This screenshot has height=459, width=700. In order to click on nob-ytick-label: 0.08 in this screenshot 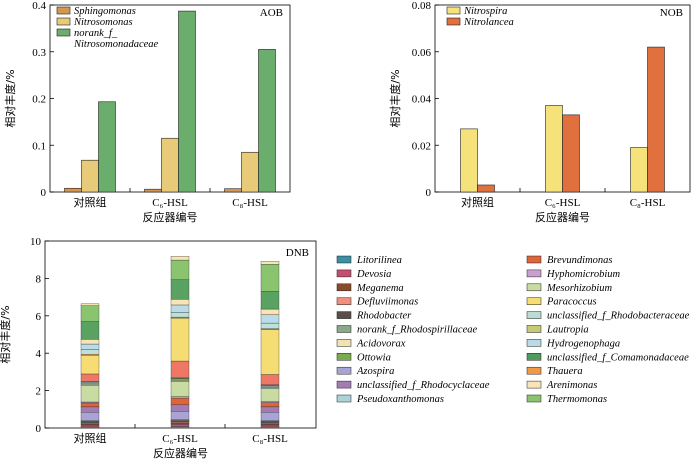, I will do `click(422, 6)`.